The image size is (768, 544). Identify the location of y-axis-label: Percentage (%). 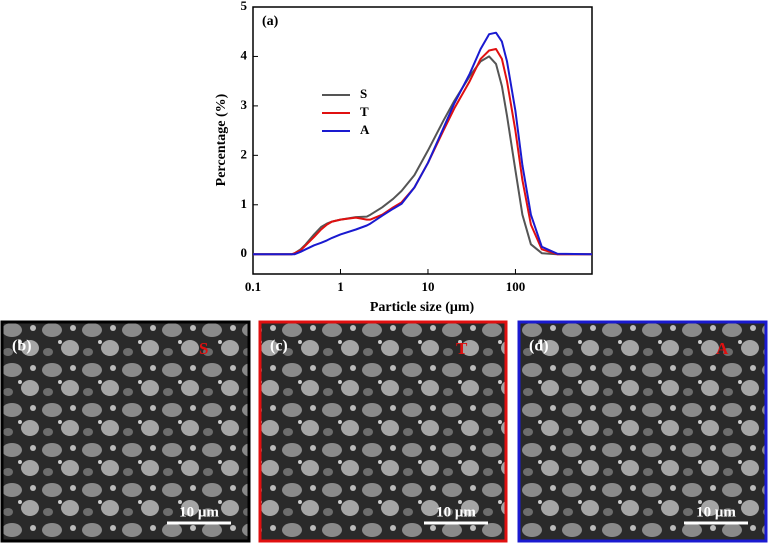
(221, 139).